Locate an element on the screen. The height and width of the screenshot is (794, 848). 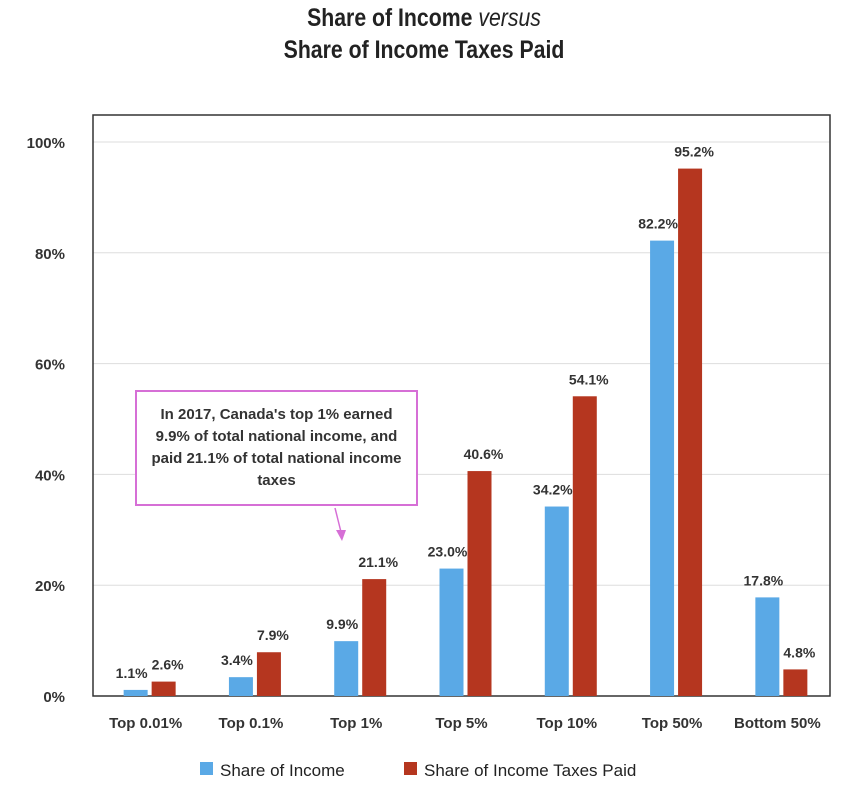
y-tick-label: 0% is located at coordinates (54, 697).